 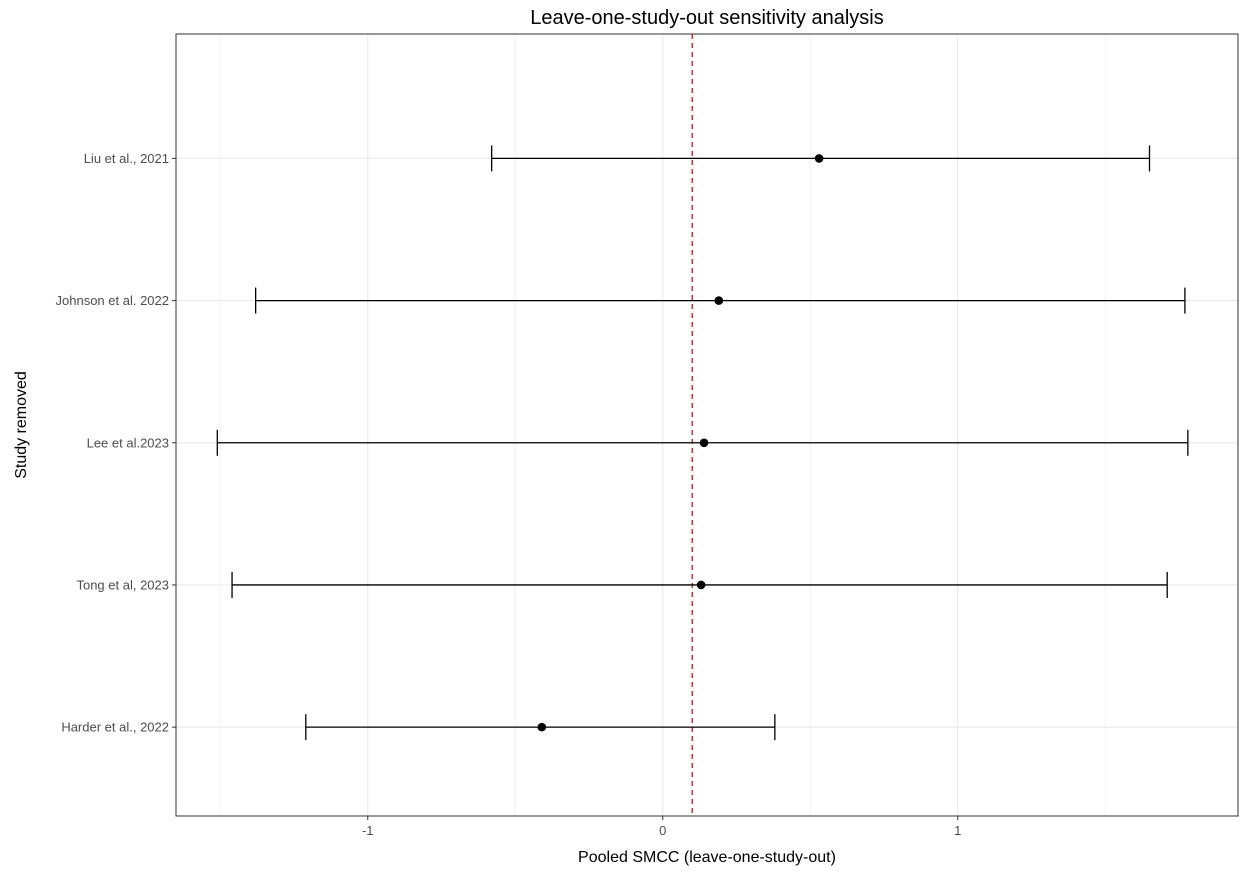 What do you see at coordinates (662, 830) in the screenshot?
I see `x-tick-label: 0` at bounding box center [662, 830].